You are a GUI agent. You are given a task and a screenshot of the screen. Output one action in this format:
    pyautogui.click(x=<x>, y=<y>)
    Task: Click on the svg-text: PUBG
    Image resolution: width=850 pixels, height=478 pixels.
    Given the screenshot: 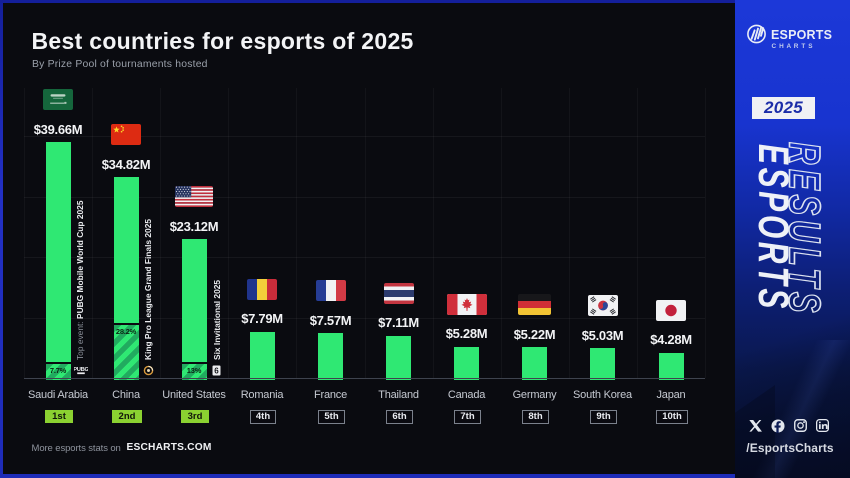 What is the action you would take?
    pyautogui.click(x=81, y=370)
    